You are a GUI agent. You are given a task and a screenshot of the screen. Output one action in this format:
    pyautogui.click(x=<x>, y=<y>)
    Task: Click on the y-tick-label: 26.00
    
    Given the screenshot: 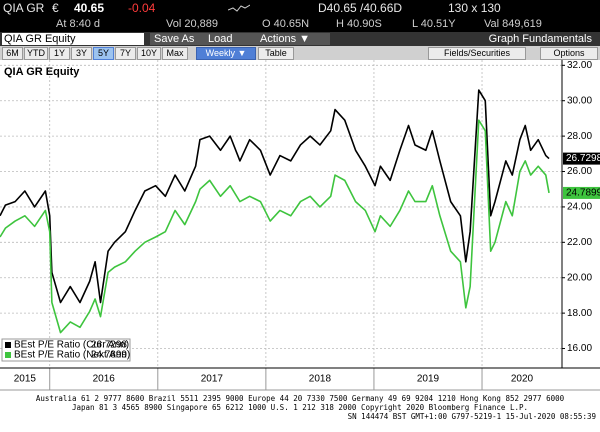 What is the action you would take?
    pyautogui.click(x=579, y=171)
    